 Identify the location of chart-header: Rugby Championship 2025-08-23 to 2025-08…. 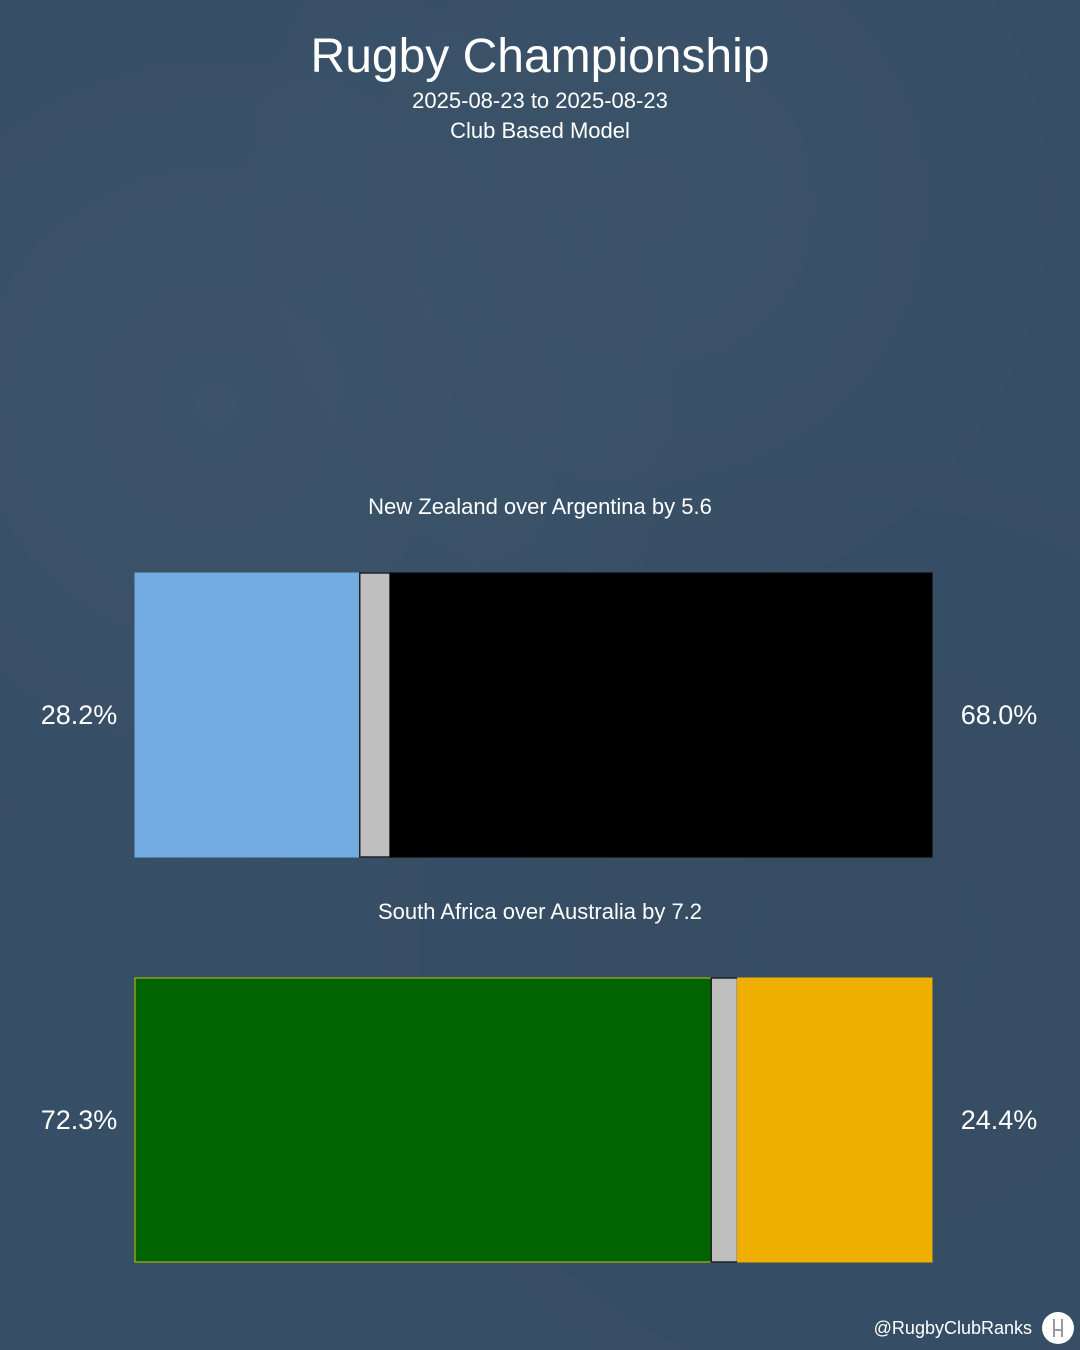
(540, 87).